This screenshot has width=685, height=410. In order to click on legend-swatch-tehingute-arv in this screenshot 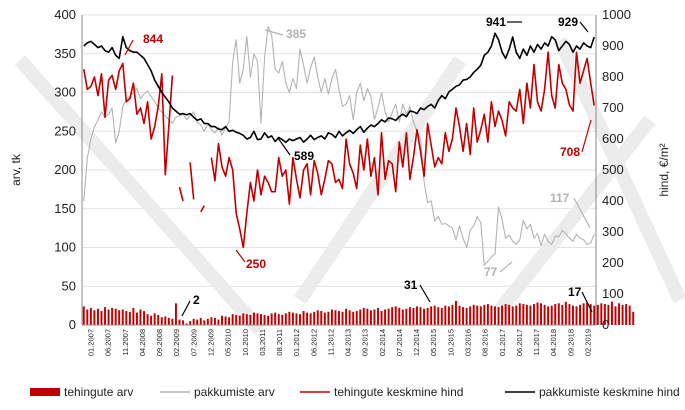, I will do `click(45, 392)`.